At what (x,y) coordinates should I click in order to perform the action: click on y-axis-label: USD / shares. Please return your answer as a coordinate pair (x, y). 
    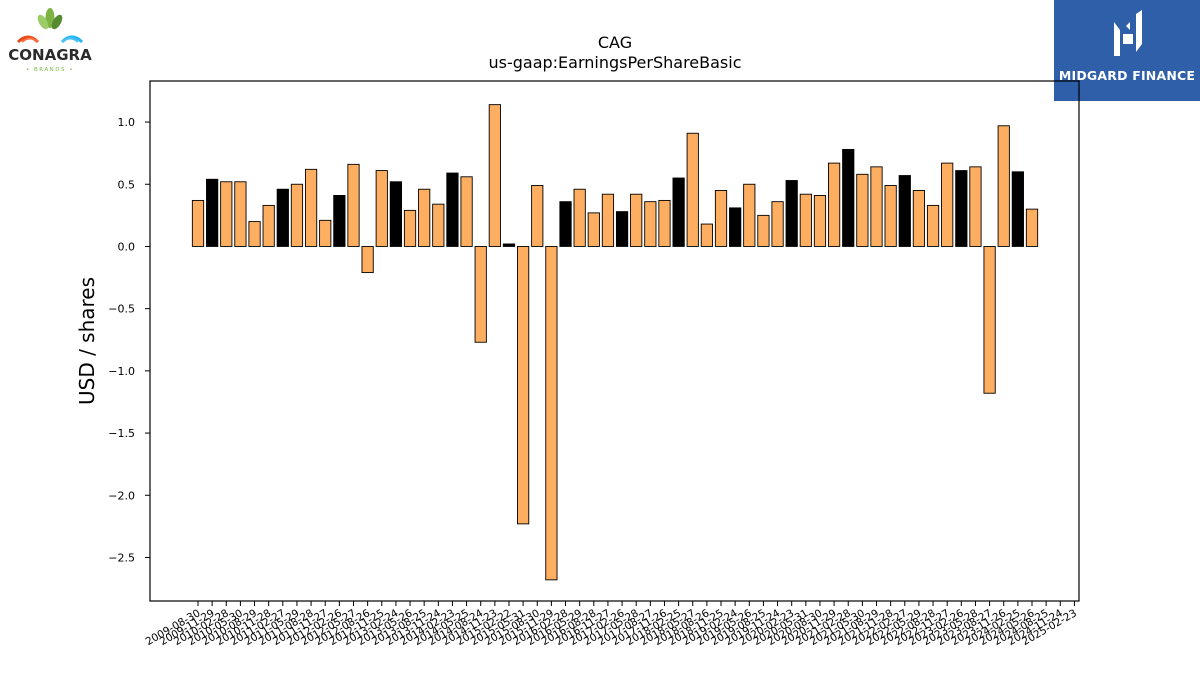
    Looking at the image, I should click on (87, 341).